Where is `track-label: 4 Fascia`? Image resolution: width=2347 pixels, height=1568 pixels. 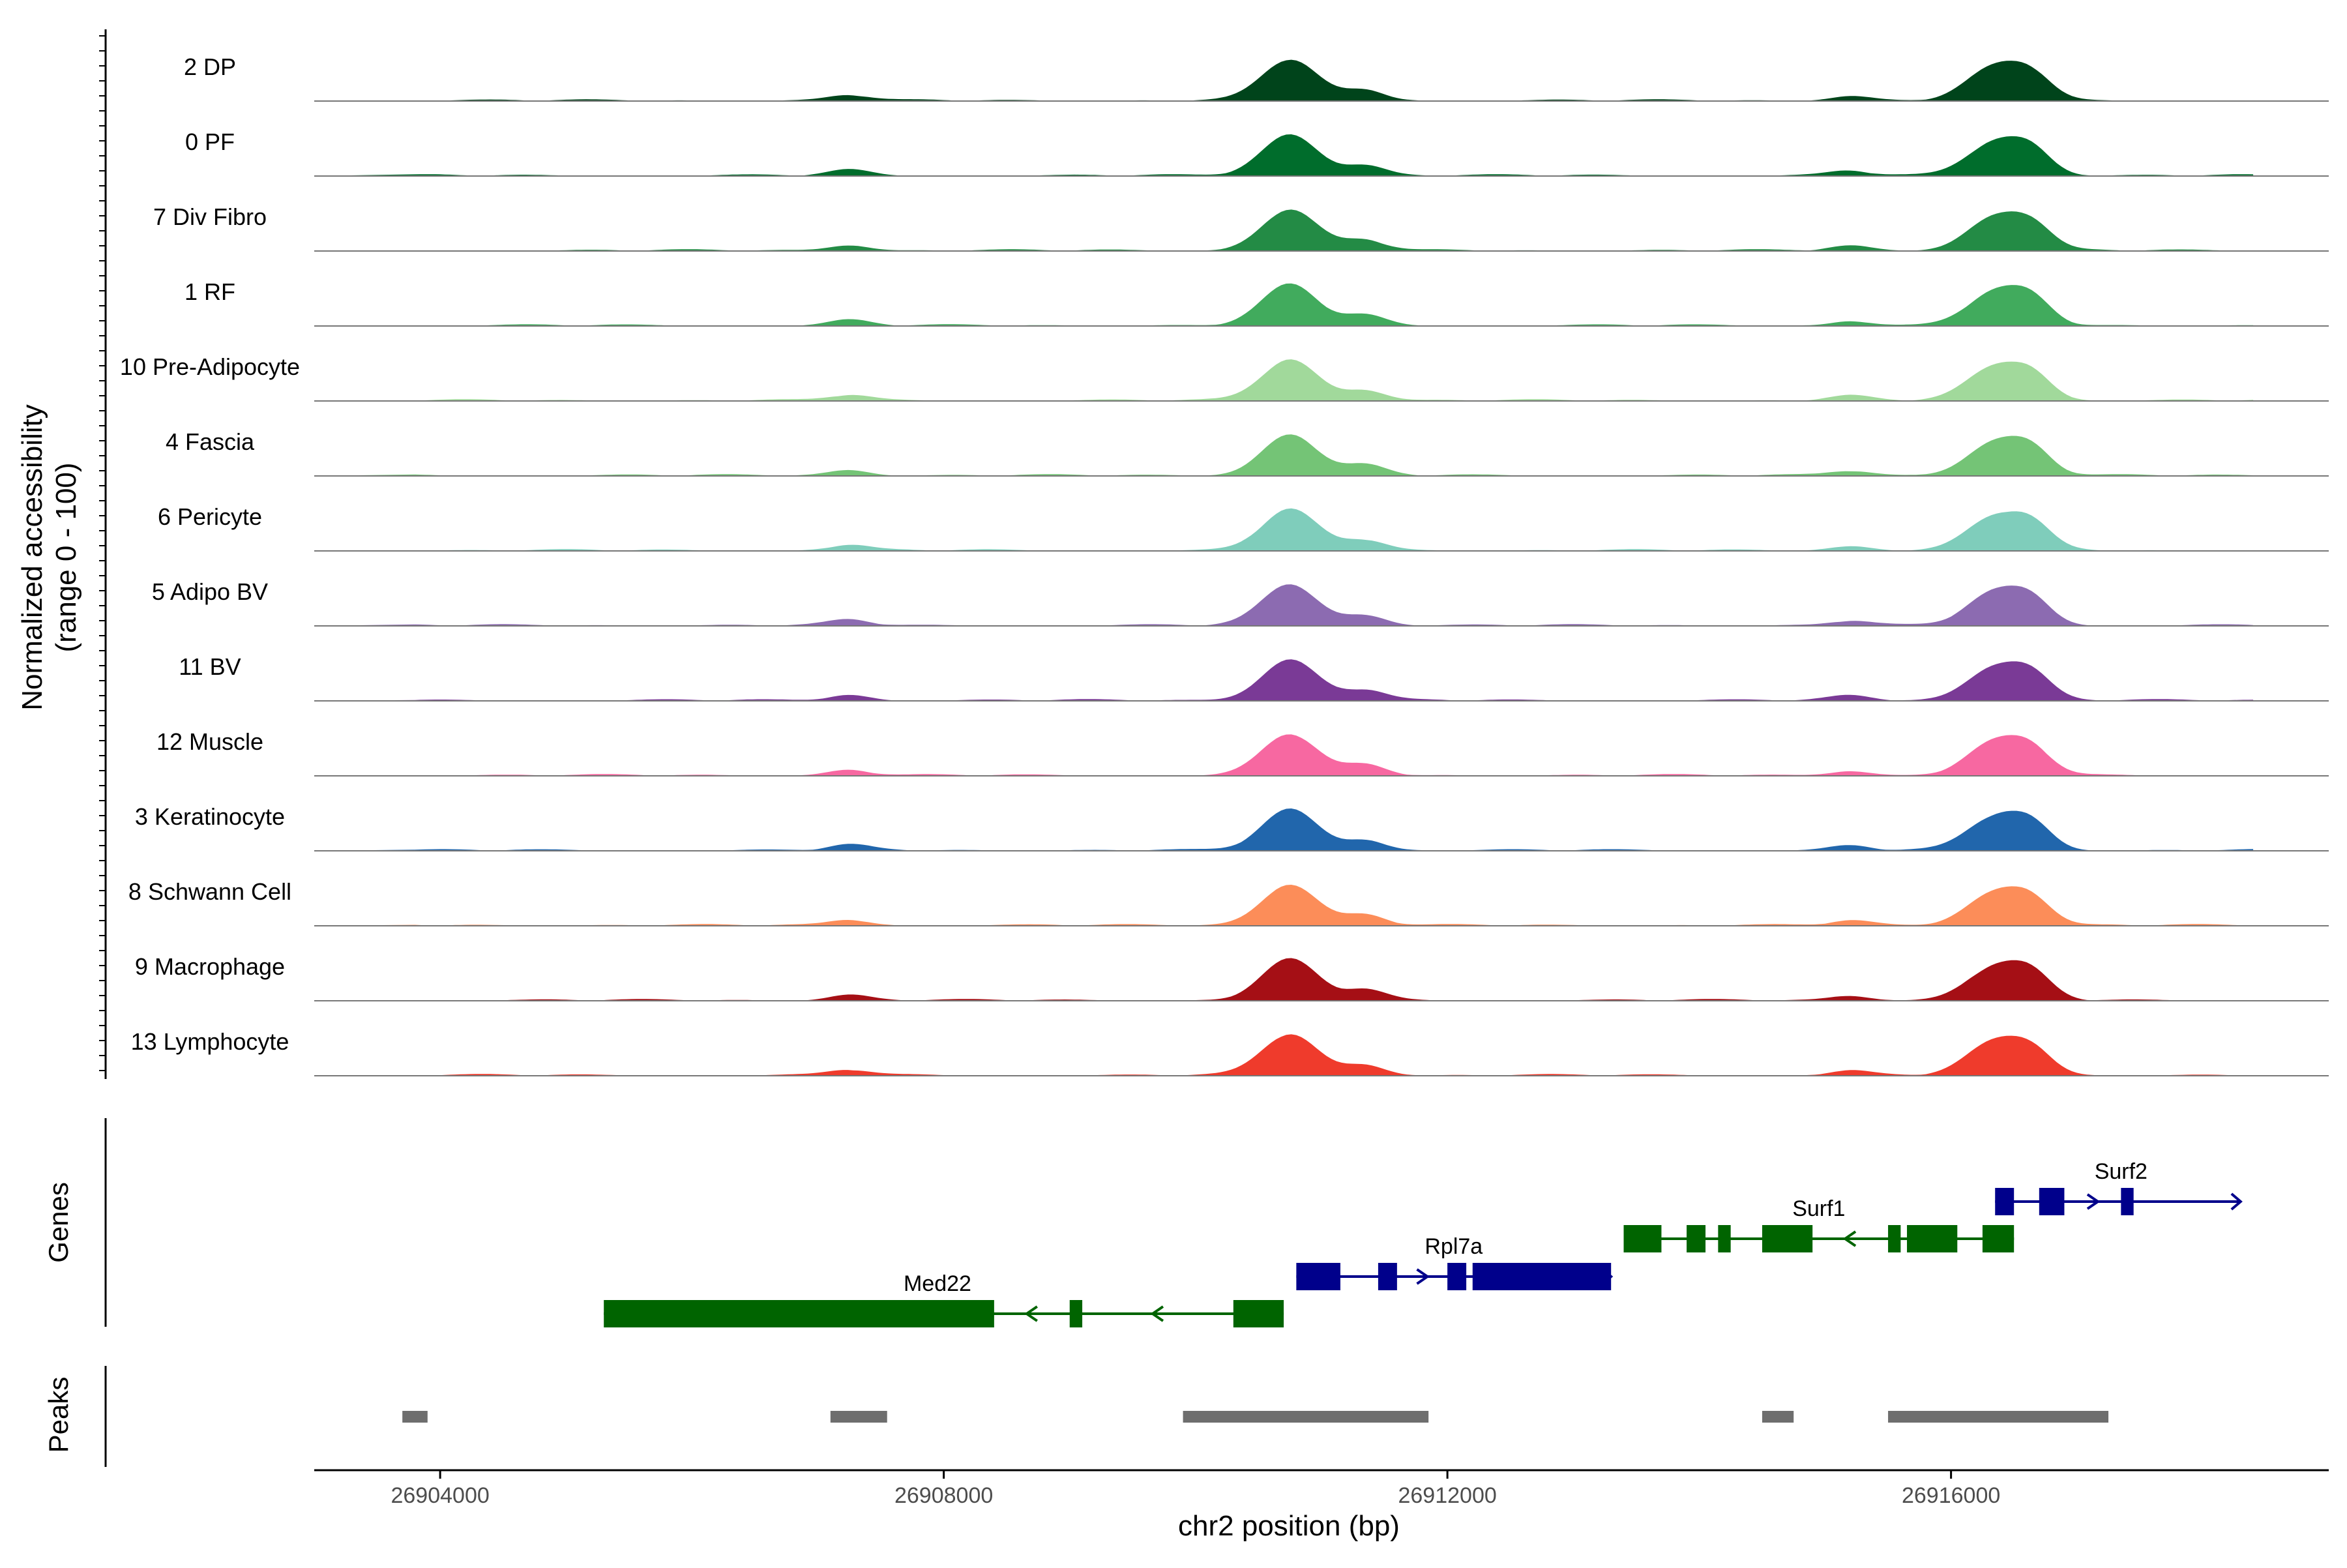
track-label: 4 Fascia is located at coordinates (210, 442).